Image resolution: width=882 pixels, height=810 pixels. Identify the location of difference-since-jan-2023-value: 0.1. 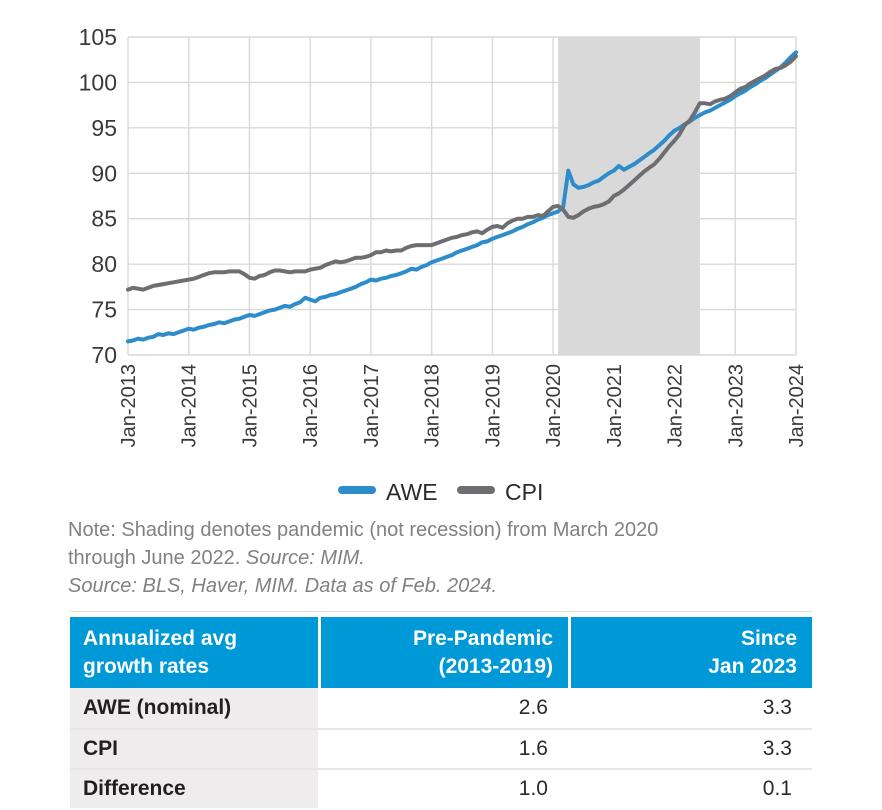
(777, 788).